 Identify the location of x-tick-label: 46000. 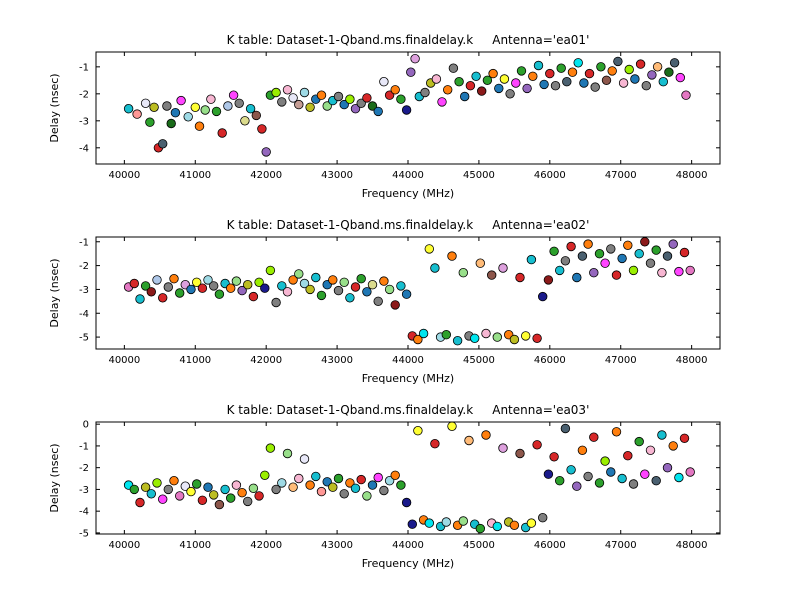
(550, 360).